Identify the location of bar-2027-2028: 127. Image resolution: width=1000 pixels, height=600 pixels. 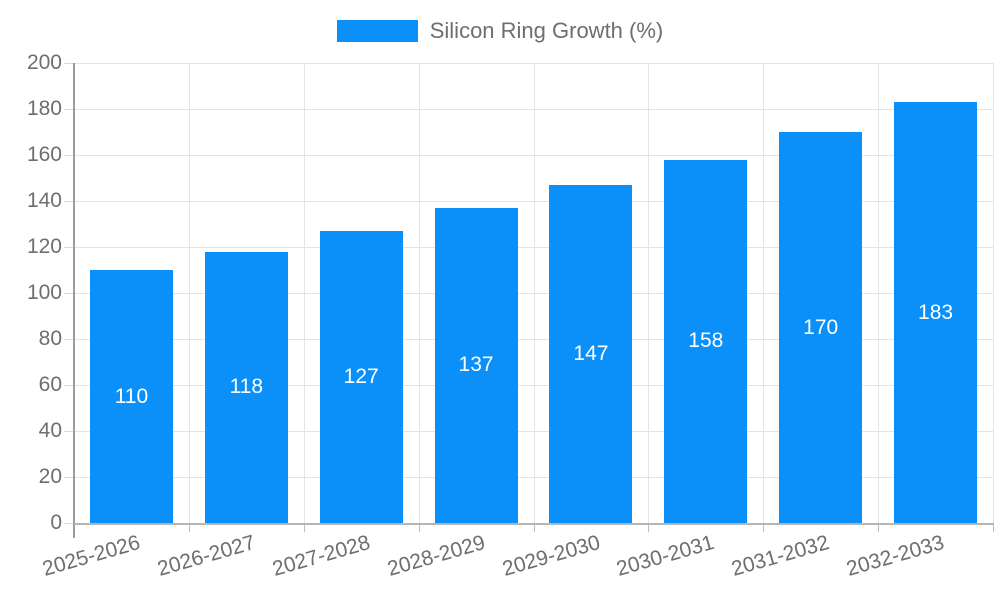
(361, 376).